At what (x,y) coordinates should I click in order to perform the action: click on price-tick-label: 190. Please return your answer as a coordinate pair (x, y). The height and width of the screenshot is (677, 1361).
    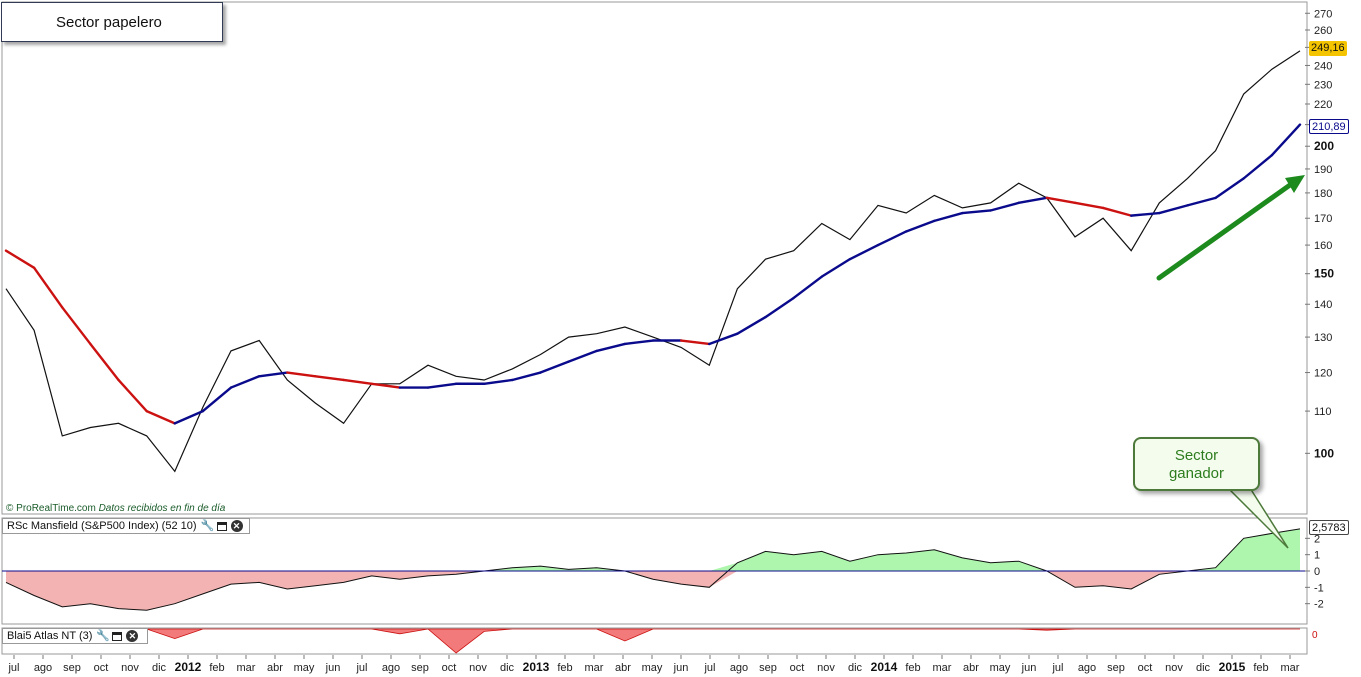
    Looking at the image, I should click on (1323, 170).